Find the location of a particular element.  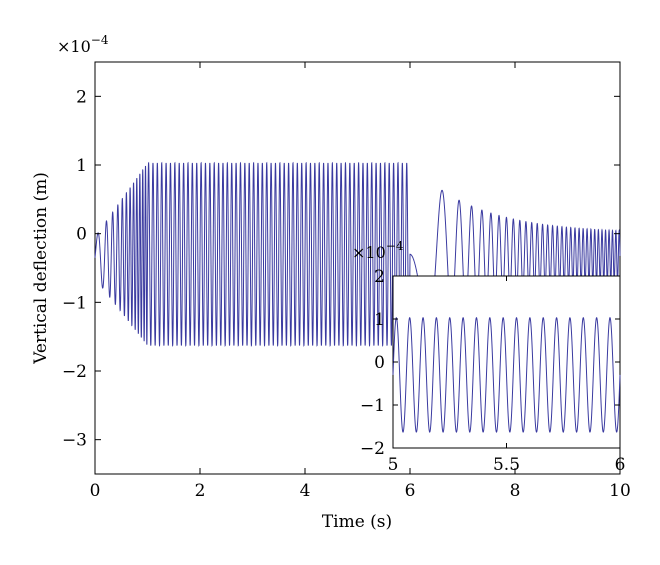

main-y-tick-label: −3 is located at coordinates (74, 441).